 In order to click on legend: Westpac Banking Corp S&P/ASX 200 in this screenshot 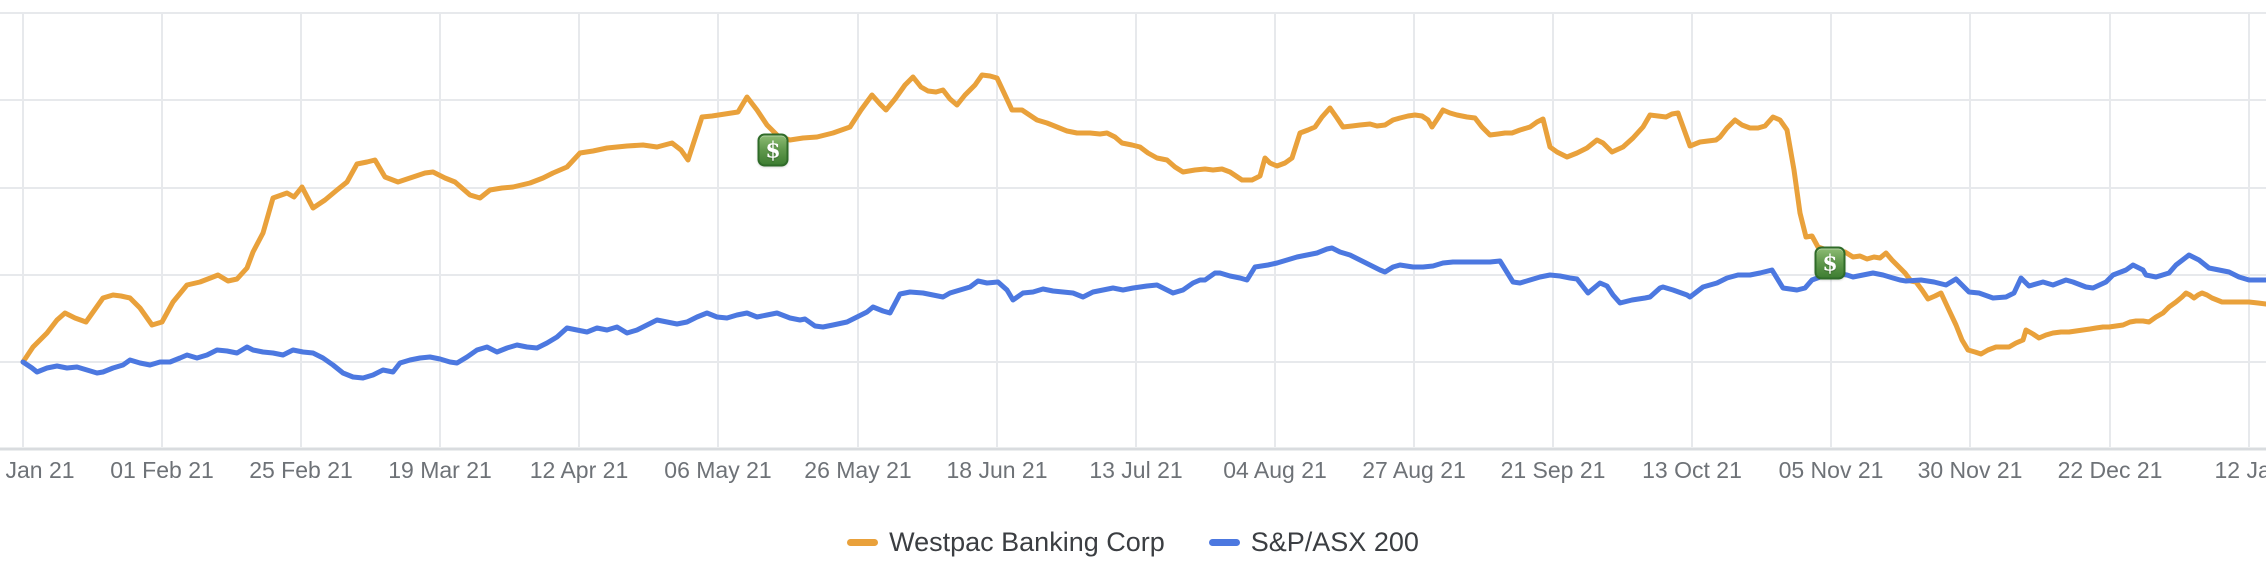, I will do `click(1133, 542)`.